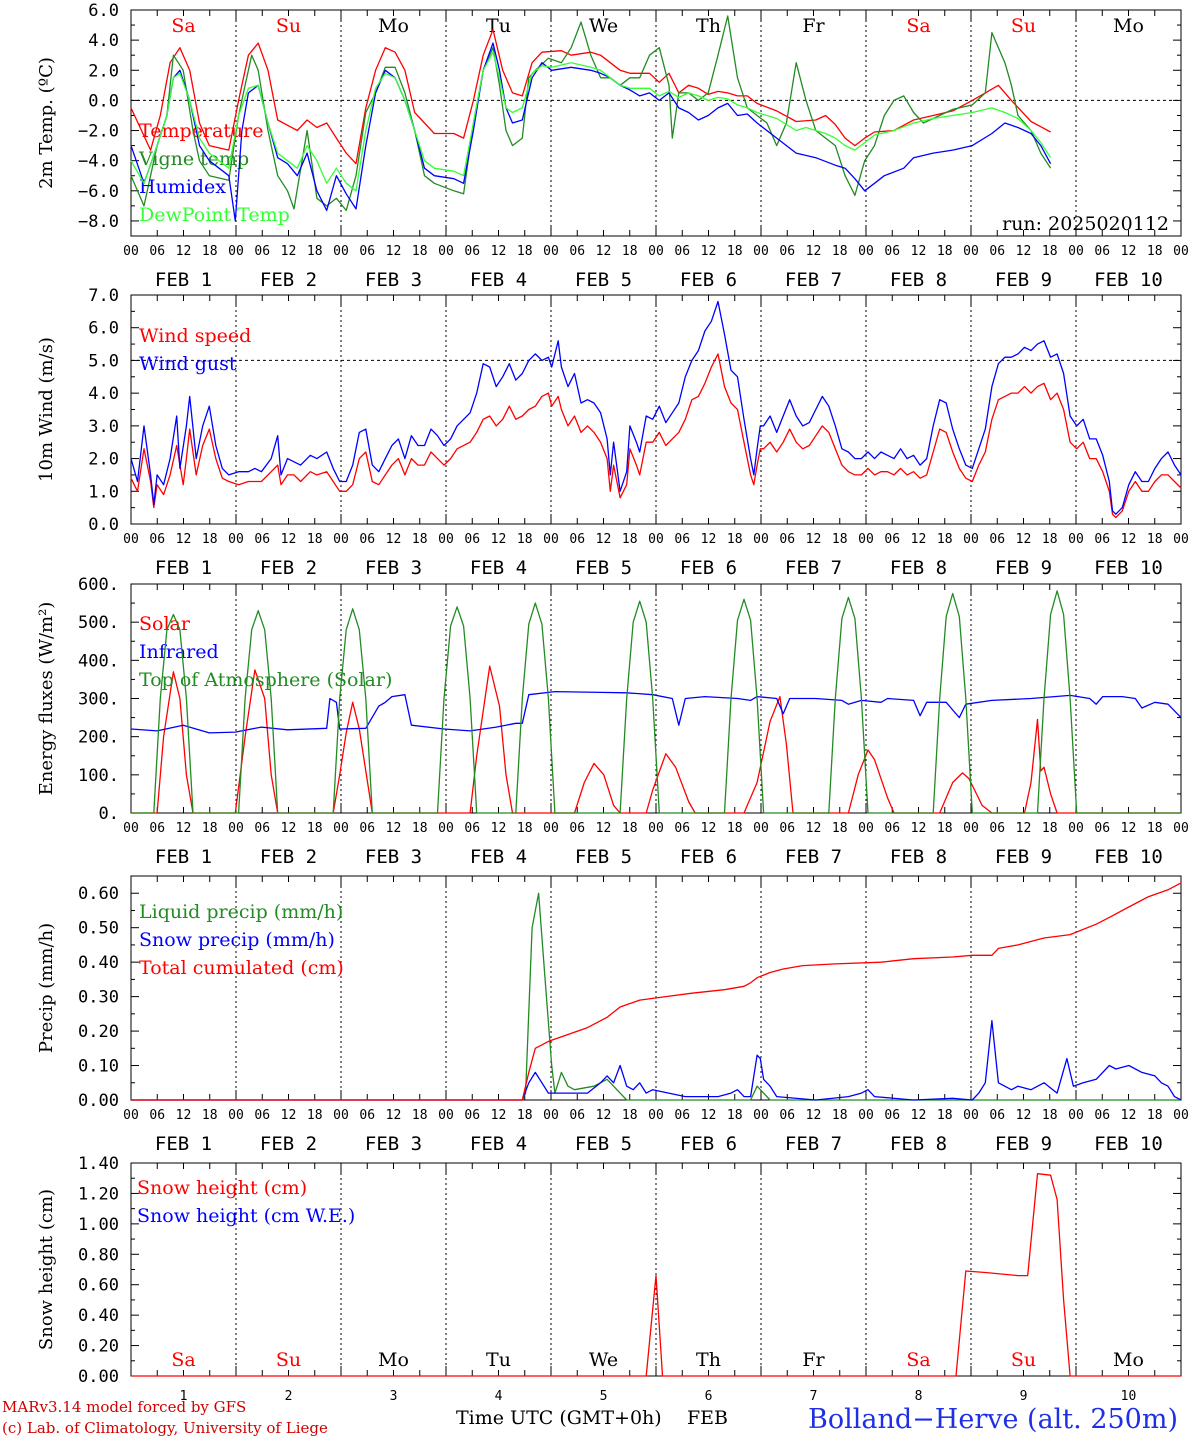  What do you see at coordinates (98, 776) in the screenshot?
I see `y-tick-label: 100.` at bounding box center [98, 776].